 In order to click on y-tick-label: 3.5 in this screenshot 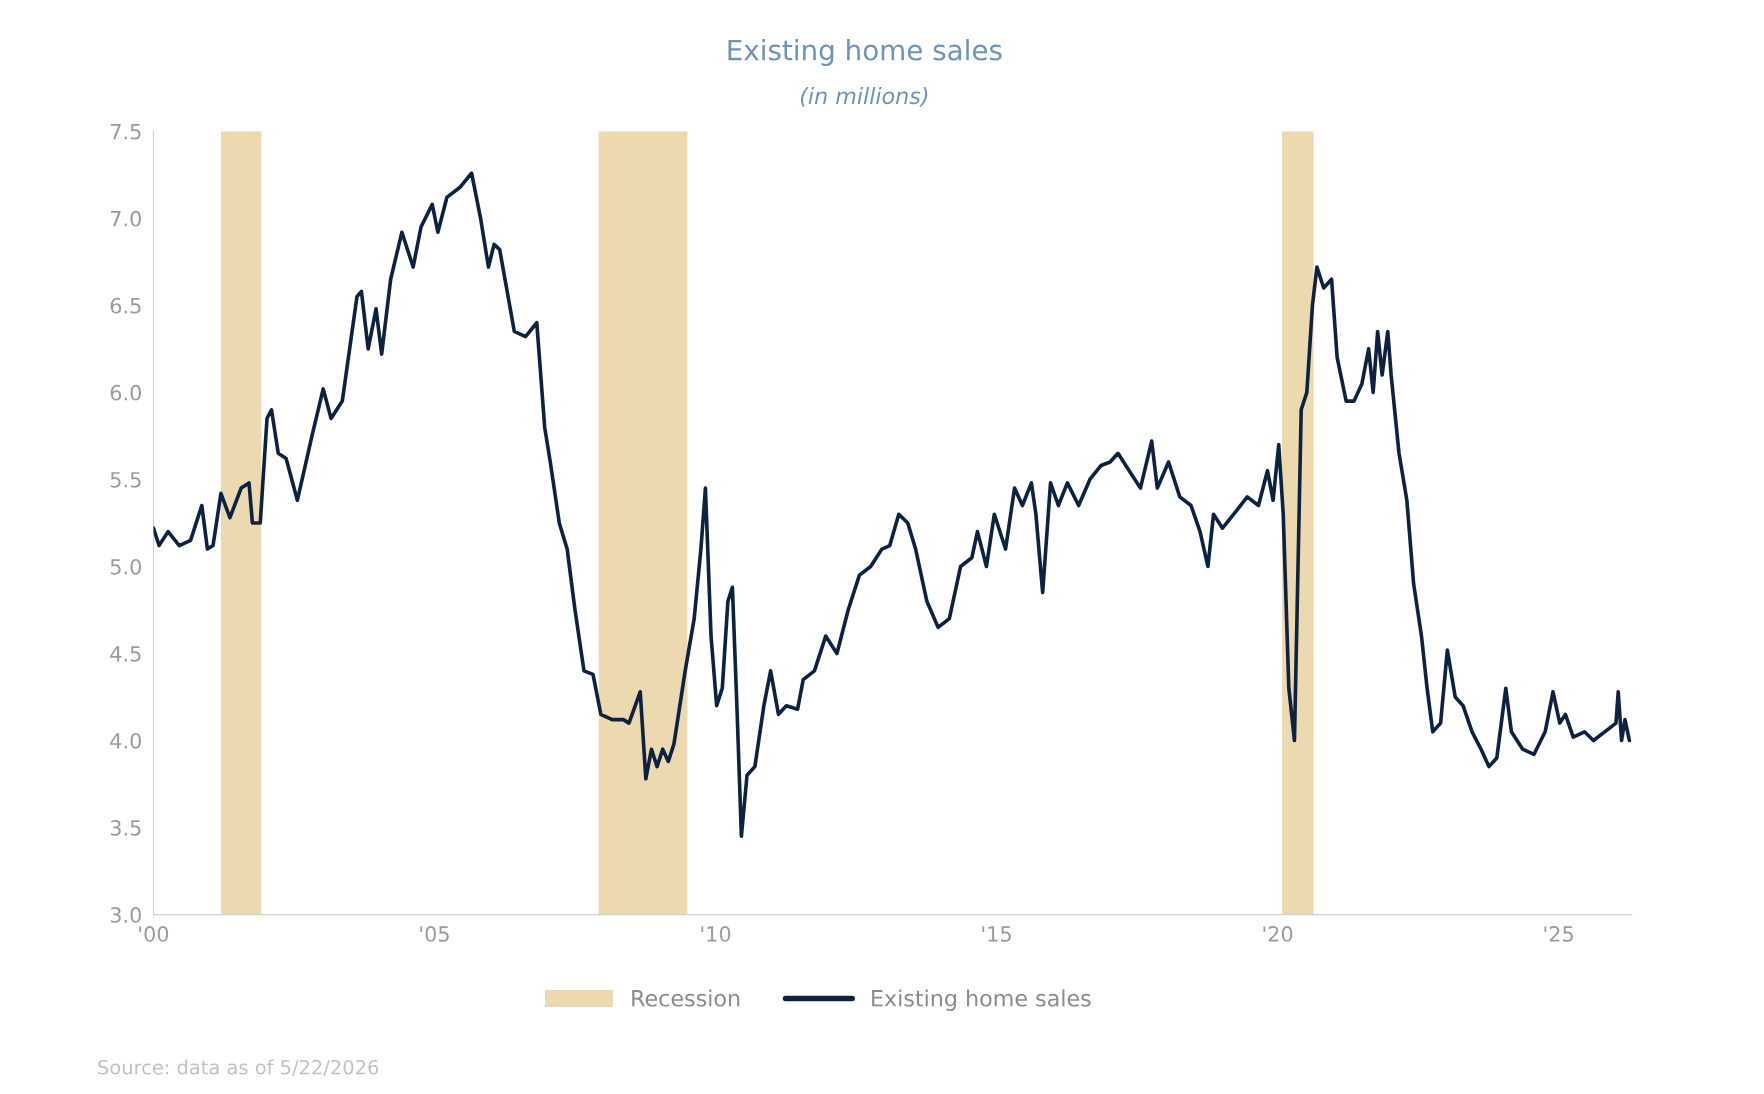, I will do `click(125, 828)`.